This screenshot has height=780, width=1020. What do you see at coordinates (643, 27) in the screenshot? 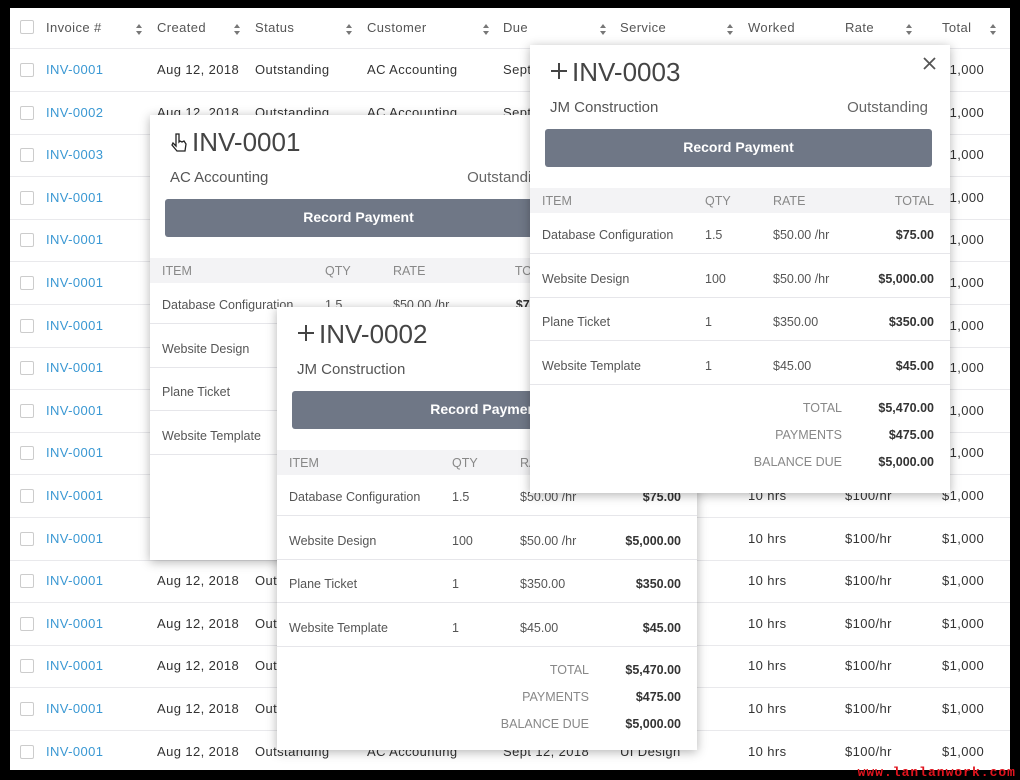
I see `column-header: Service` at bounding box center [643, 27].